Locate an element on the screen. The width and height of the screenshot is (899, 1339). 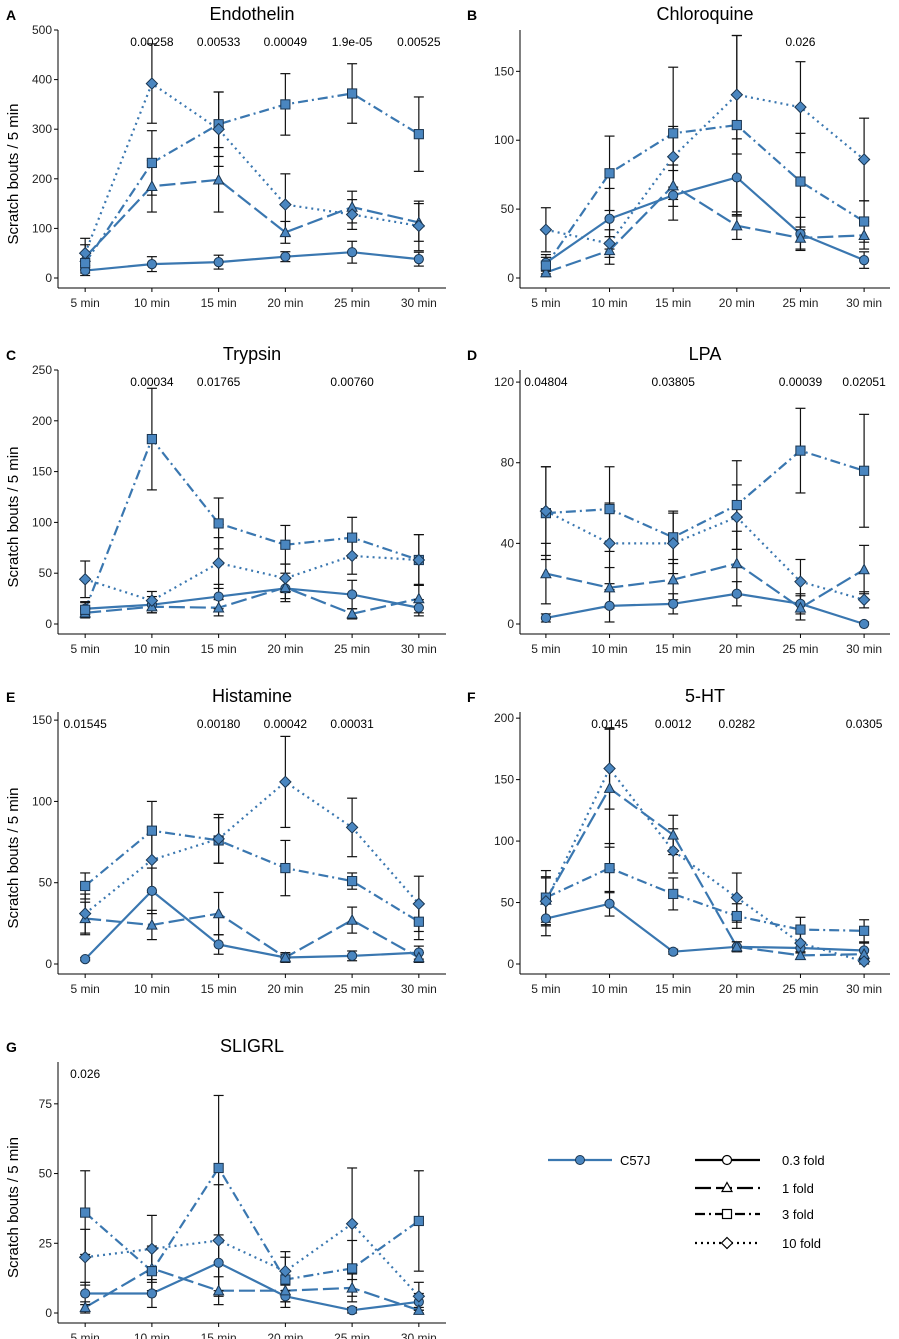
y-tick-label: 150 is located at coordinates (42, 720).